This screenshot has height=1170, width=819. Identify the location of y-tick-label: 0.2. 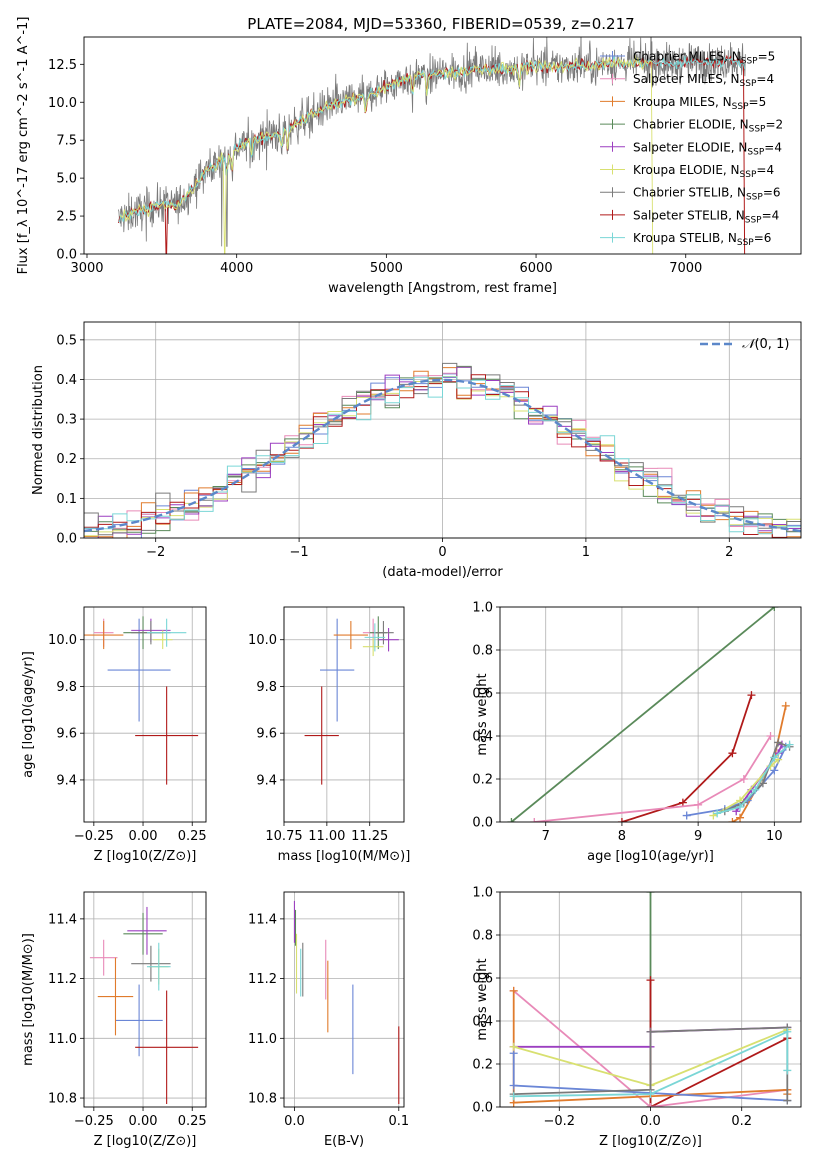
(482, 780).